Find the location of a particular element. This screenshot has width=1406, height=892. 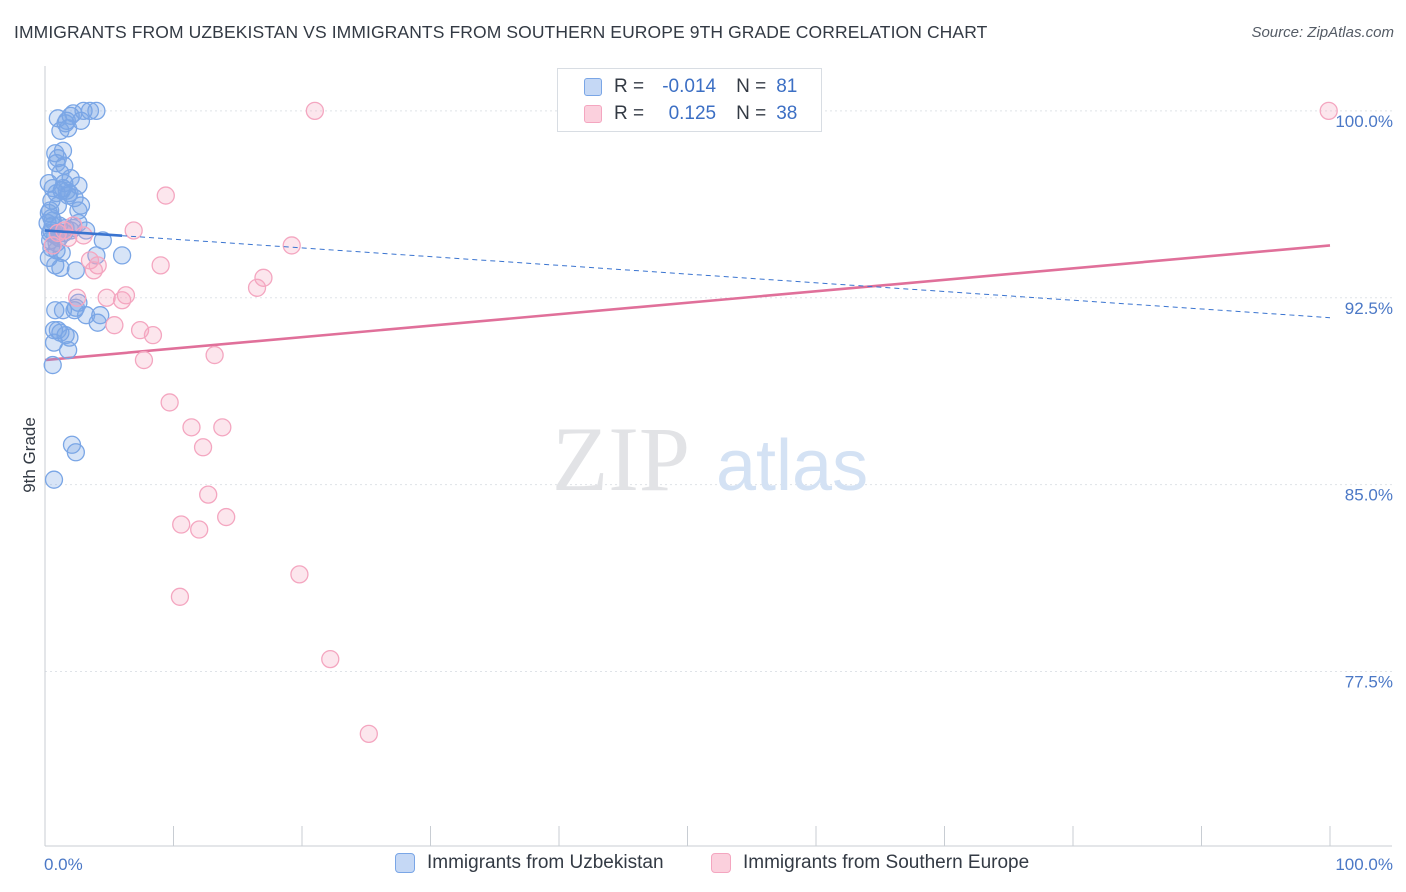

series-legend-label: Immigrants from Southern Europe is located at coordinates (886, 862).